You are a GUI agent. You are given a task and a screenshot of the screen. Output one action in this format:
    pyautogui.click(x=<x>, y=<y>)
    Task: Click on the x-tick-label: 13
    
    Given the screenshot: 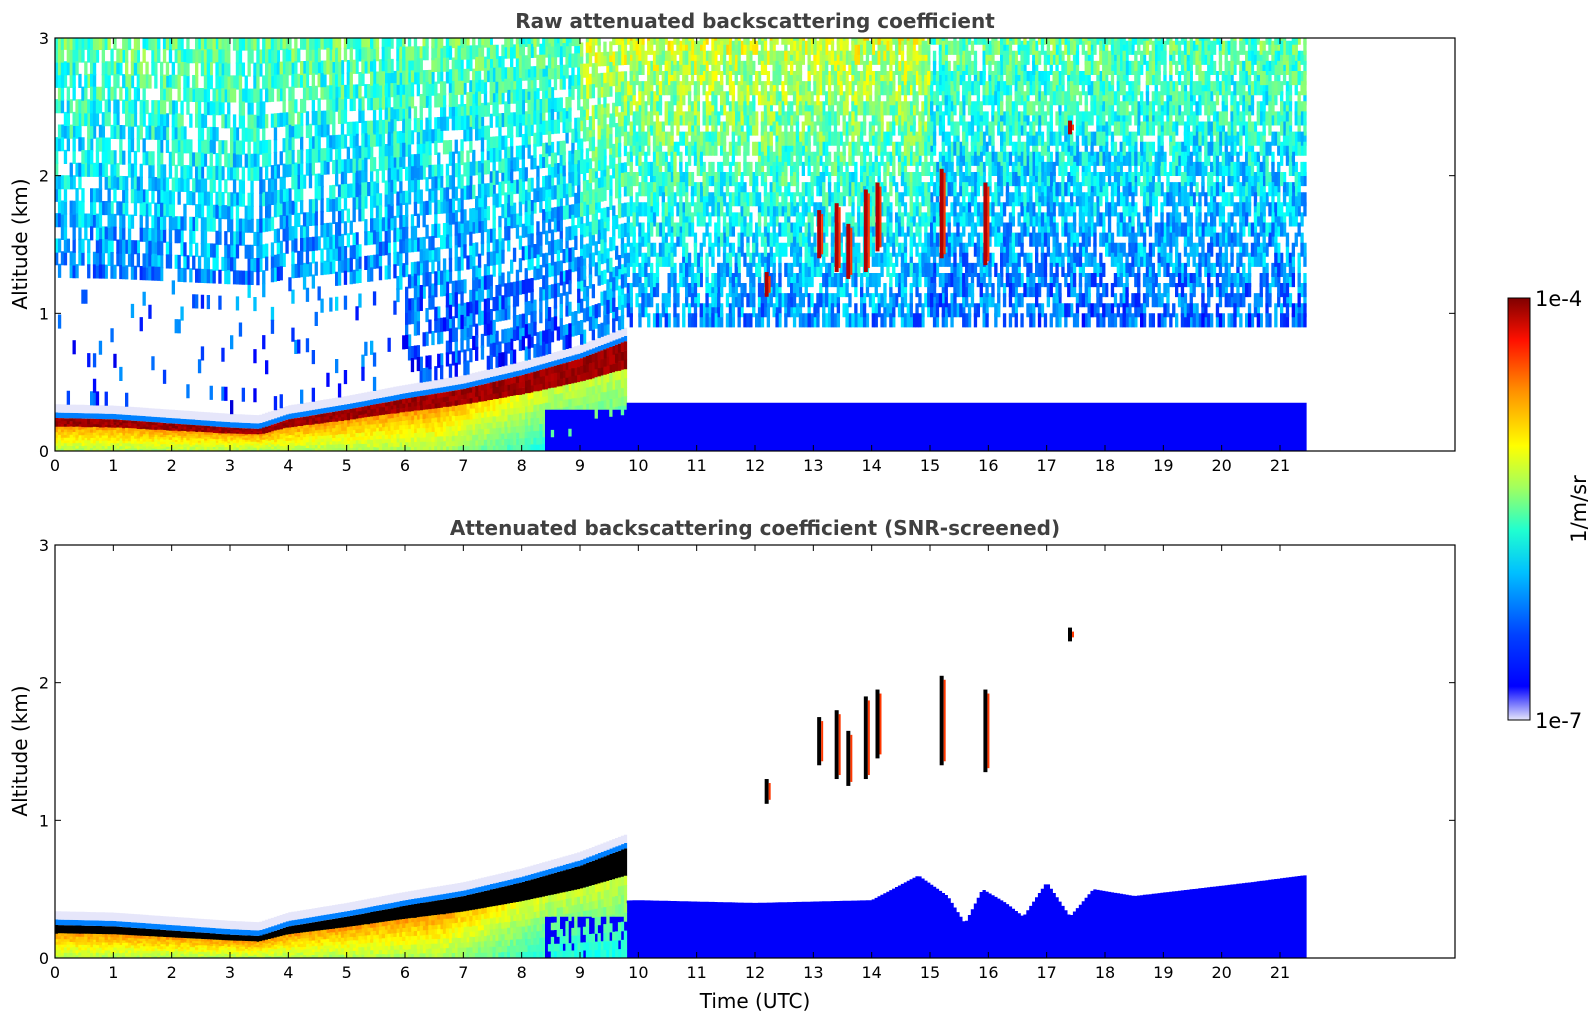 What is the action you would take?
    pyautogui.click(x=813, y=465)
    